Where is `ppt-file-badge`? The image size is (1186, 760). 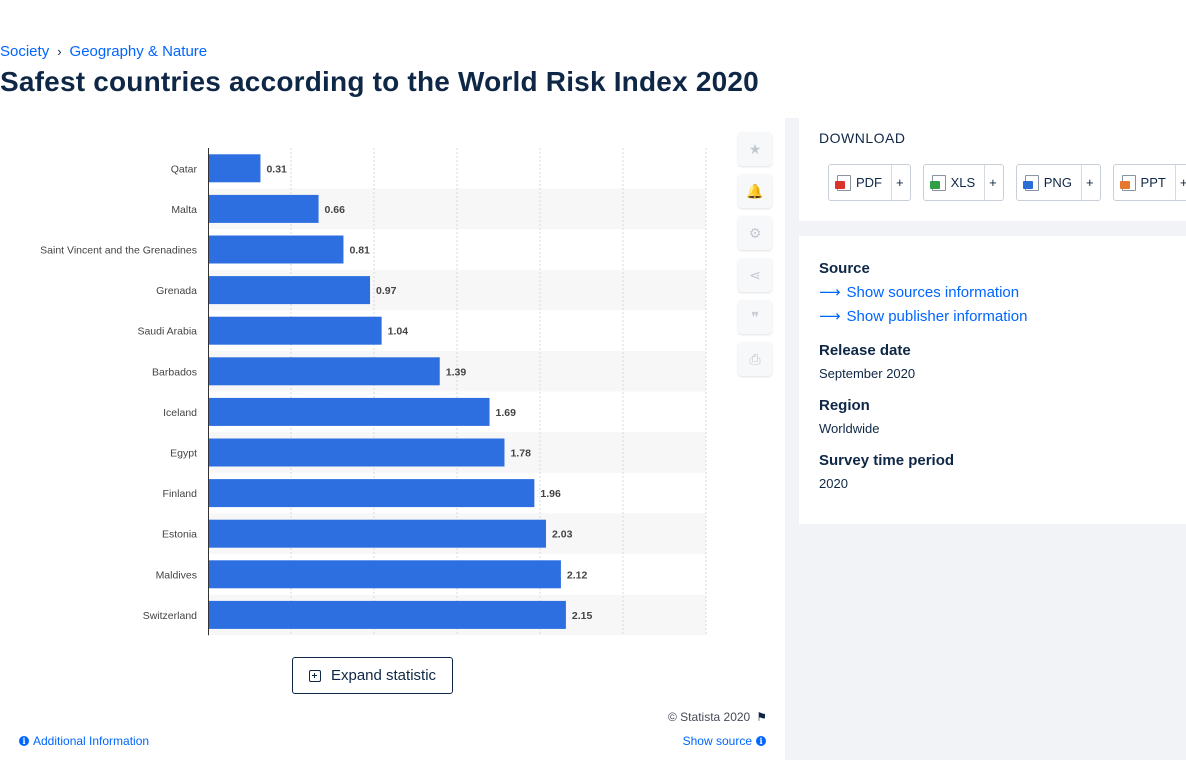 ppt-file-badge is located at coordinates (1124, 184).